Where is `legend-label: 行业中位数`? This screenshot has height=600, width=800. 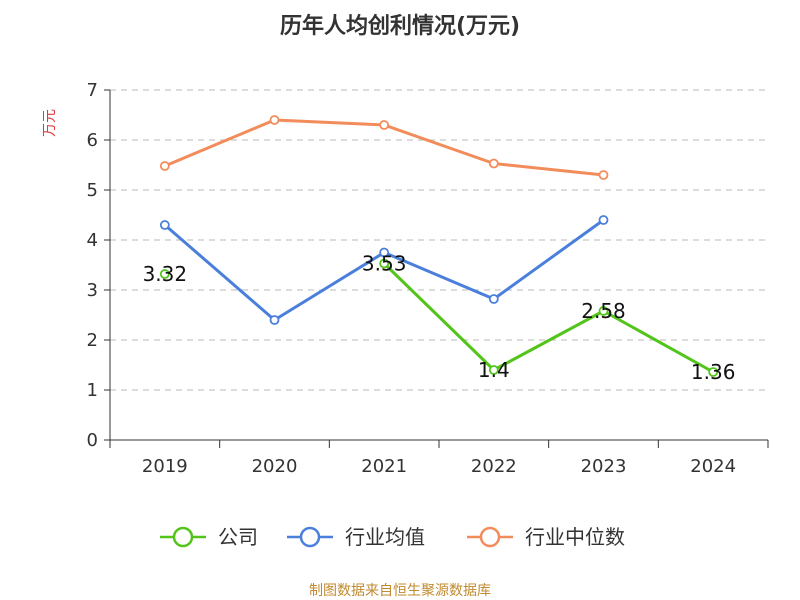
legend-label: 行业中位数 is located at coordinates (575, 537).